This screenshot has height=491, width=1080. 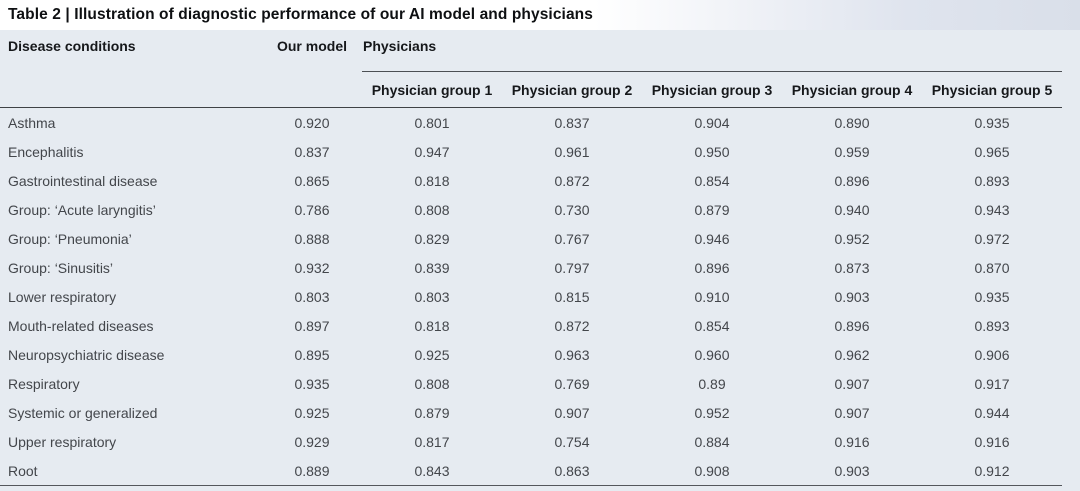 I want to click on value-cell: 0.786, so click(x=312, y=209).